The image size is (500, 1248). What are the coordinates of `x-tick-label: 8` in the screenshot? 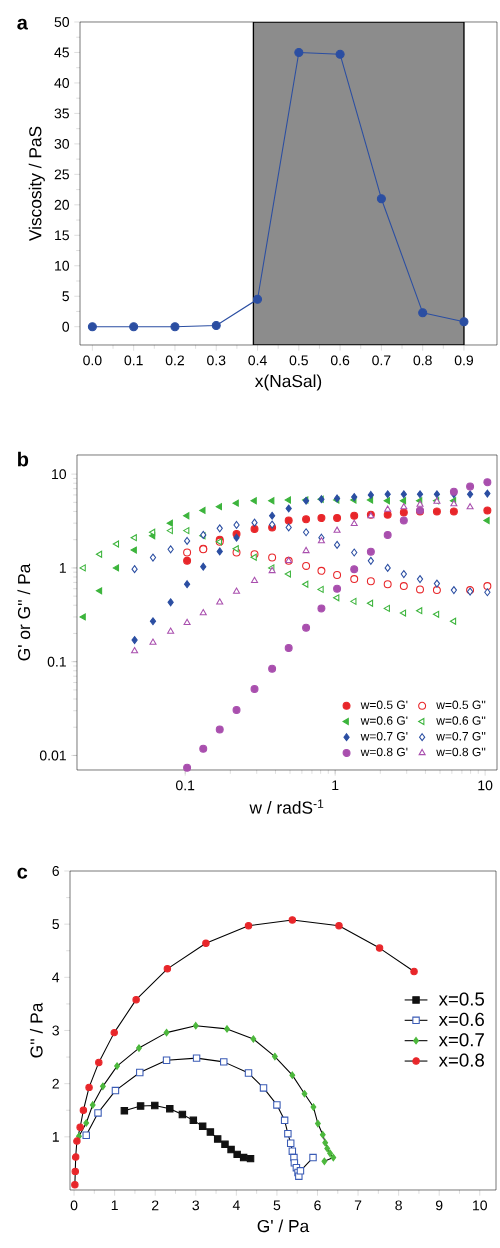 It's located at (398, 1205).